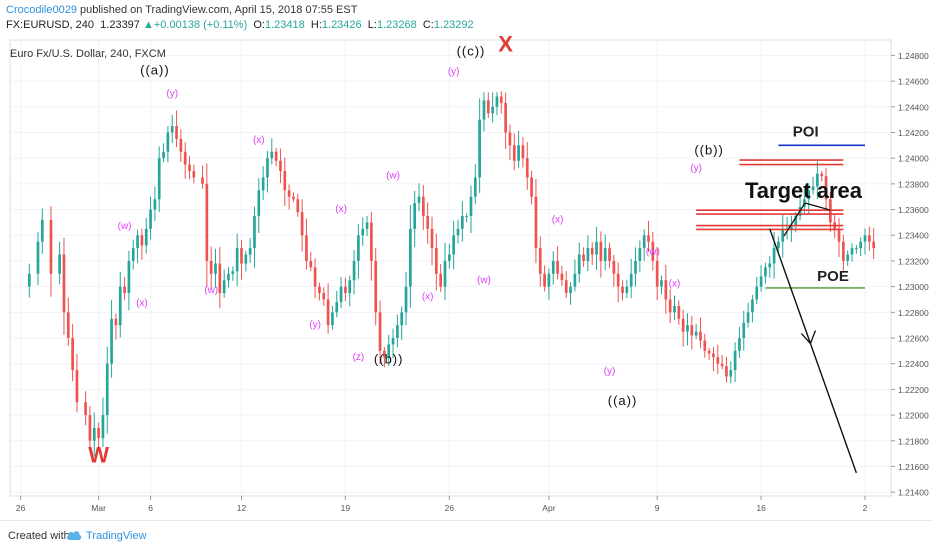  What do you see at coordinates (442, 504) in the screenshot?
I see `time-axis: 26 Mar 6 12 19 26 Apr 9 16 2` at bounding box center [442, 504].